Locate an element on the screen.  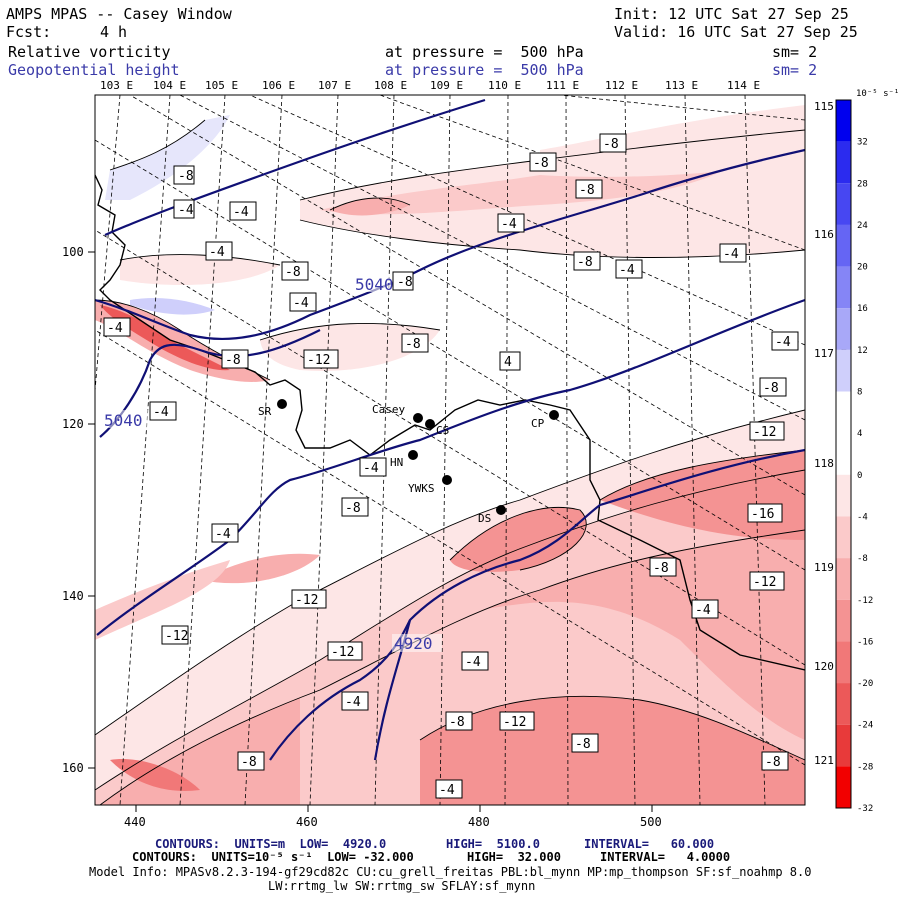
lon-label: 109 E is located at coordinates (446, 85).